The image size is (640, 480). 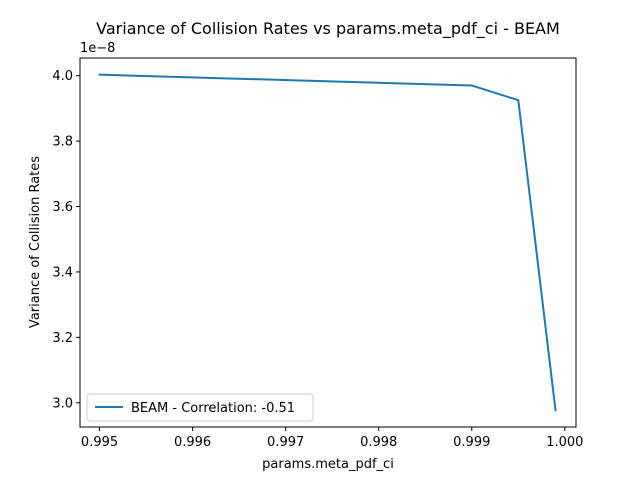 What do you see at coordinates (62, 338) in the screenshot?
I see `y-tick-label: 3.2` at bounding box center [62, 338].